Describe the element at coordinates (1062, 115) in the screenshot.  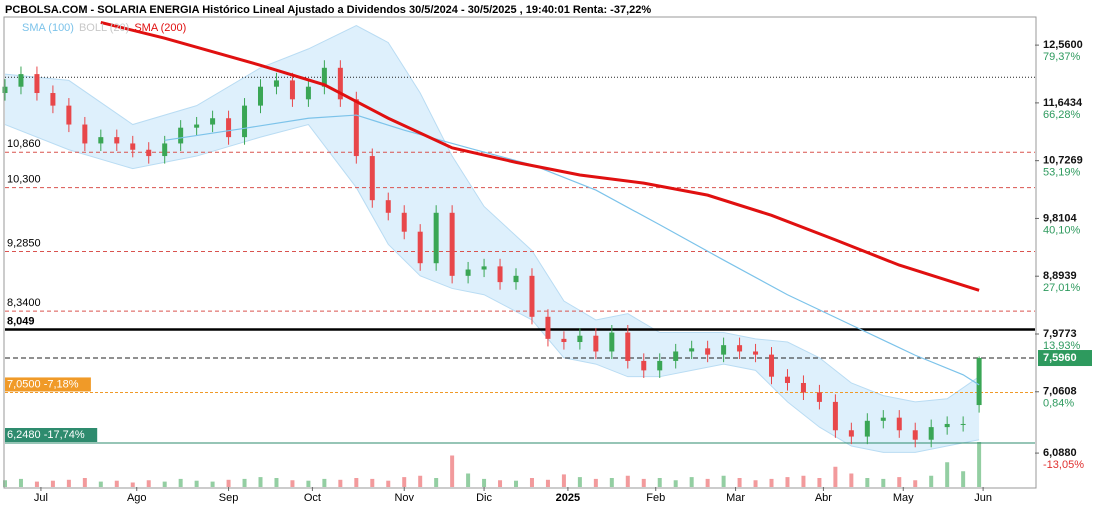
I see `y-tick-change: 66,28%` at that location.